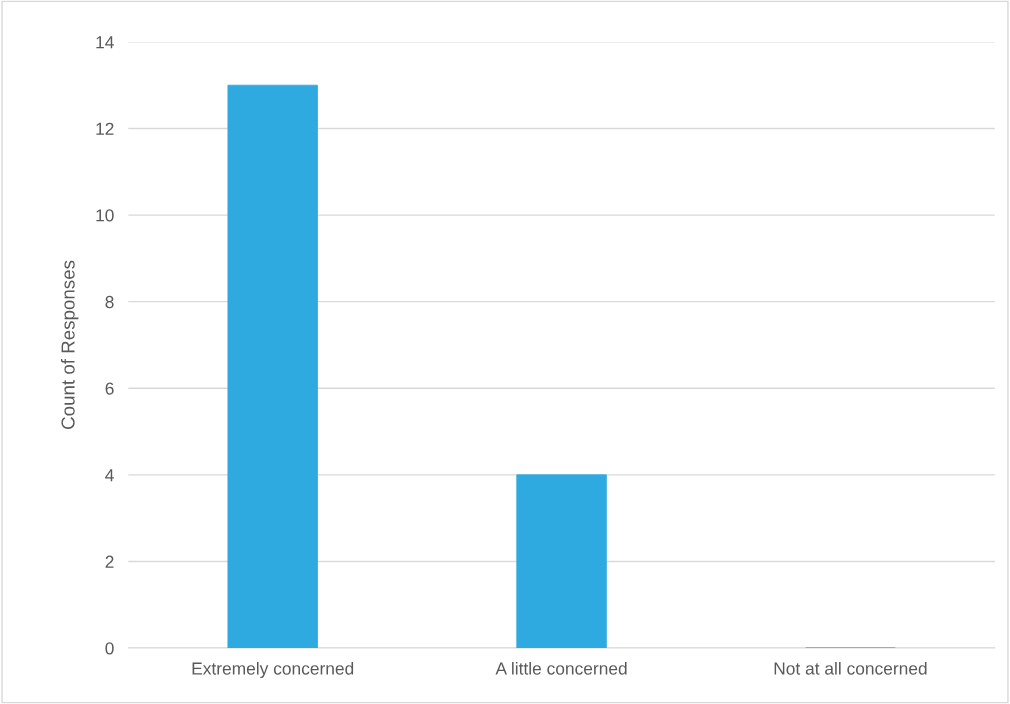  Describe the element at coordinates (105, 128) in the screenshot. I see `y-tick-label: 12` at that location.